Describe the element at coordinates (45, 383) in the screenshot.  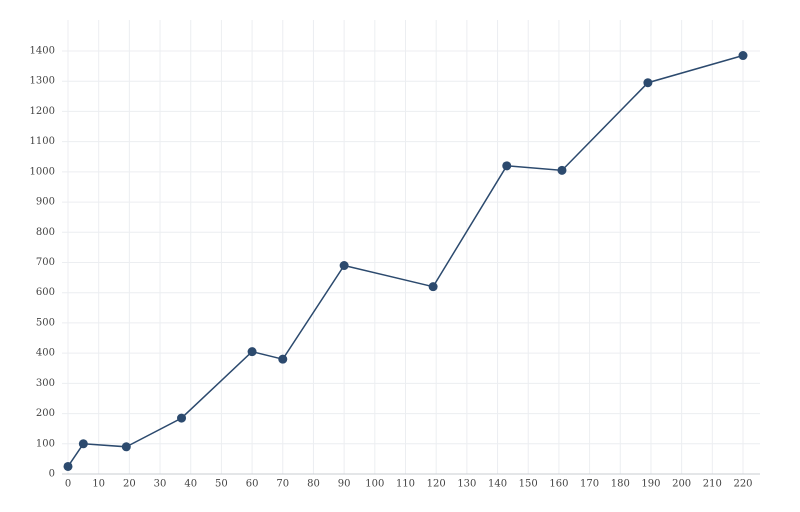
I see `y-tick-label: 300` at that location.